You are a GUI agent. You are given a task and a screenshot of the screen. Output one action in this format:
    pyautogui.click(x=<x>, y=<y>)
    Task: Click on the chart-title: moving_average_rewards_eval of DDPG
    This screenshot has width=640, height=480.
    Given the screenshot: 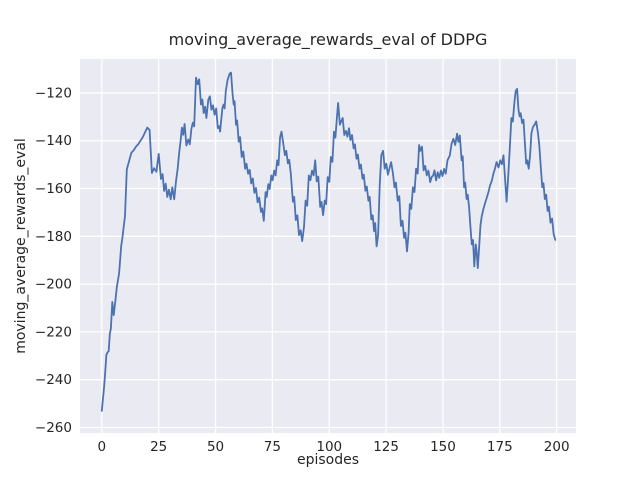 What is the action you would take?
    pyautogui.click(x=328, y=39)
    